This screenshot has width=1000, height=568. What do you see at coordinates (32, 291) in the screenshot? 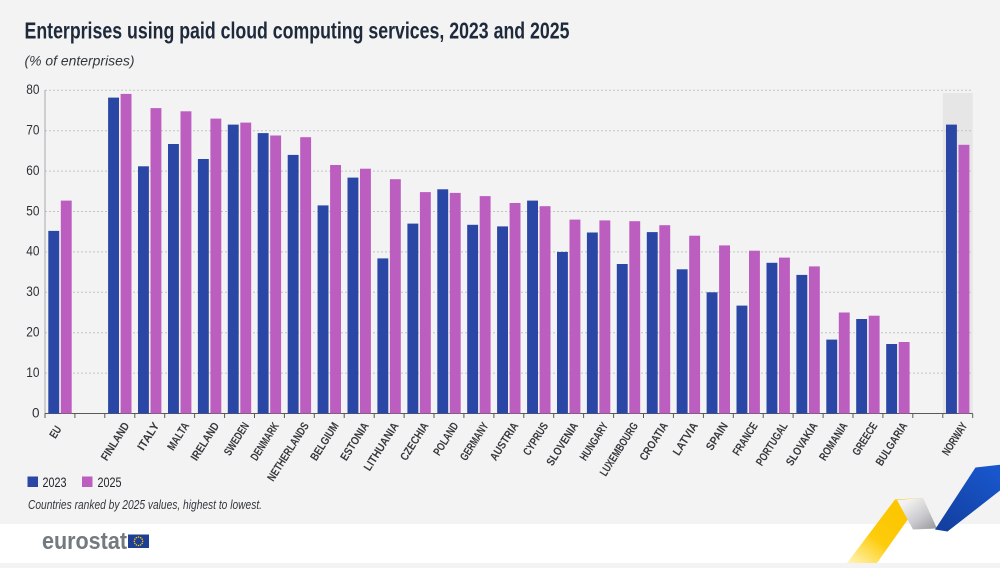
I see `svg-text: 30` at bounding box center [32, 291].